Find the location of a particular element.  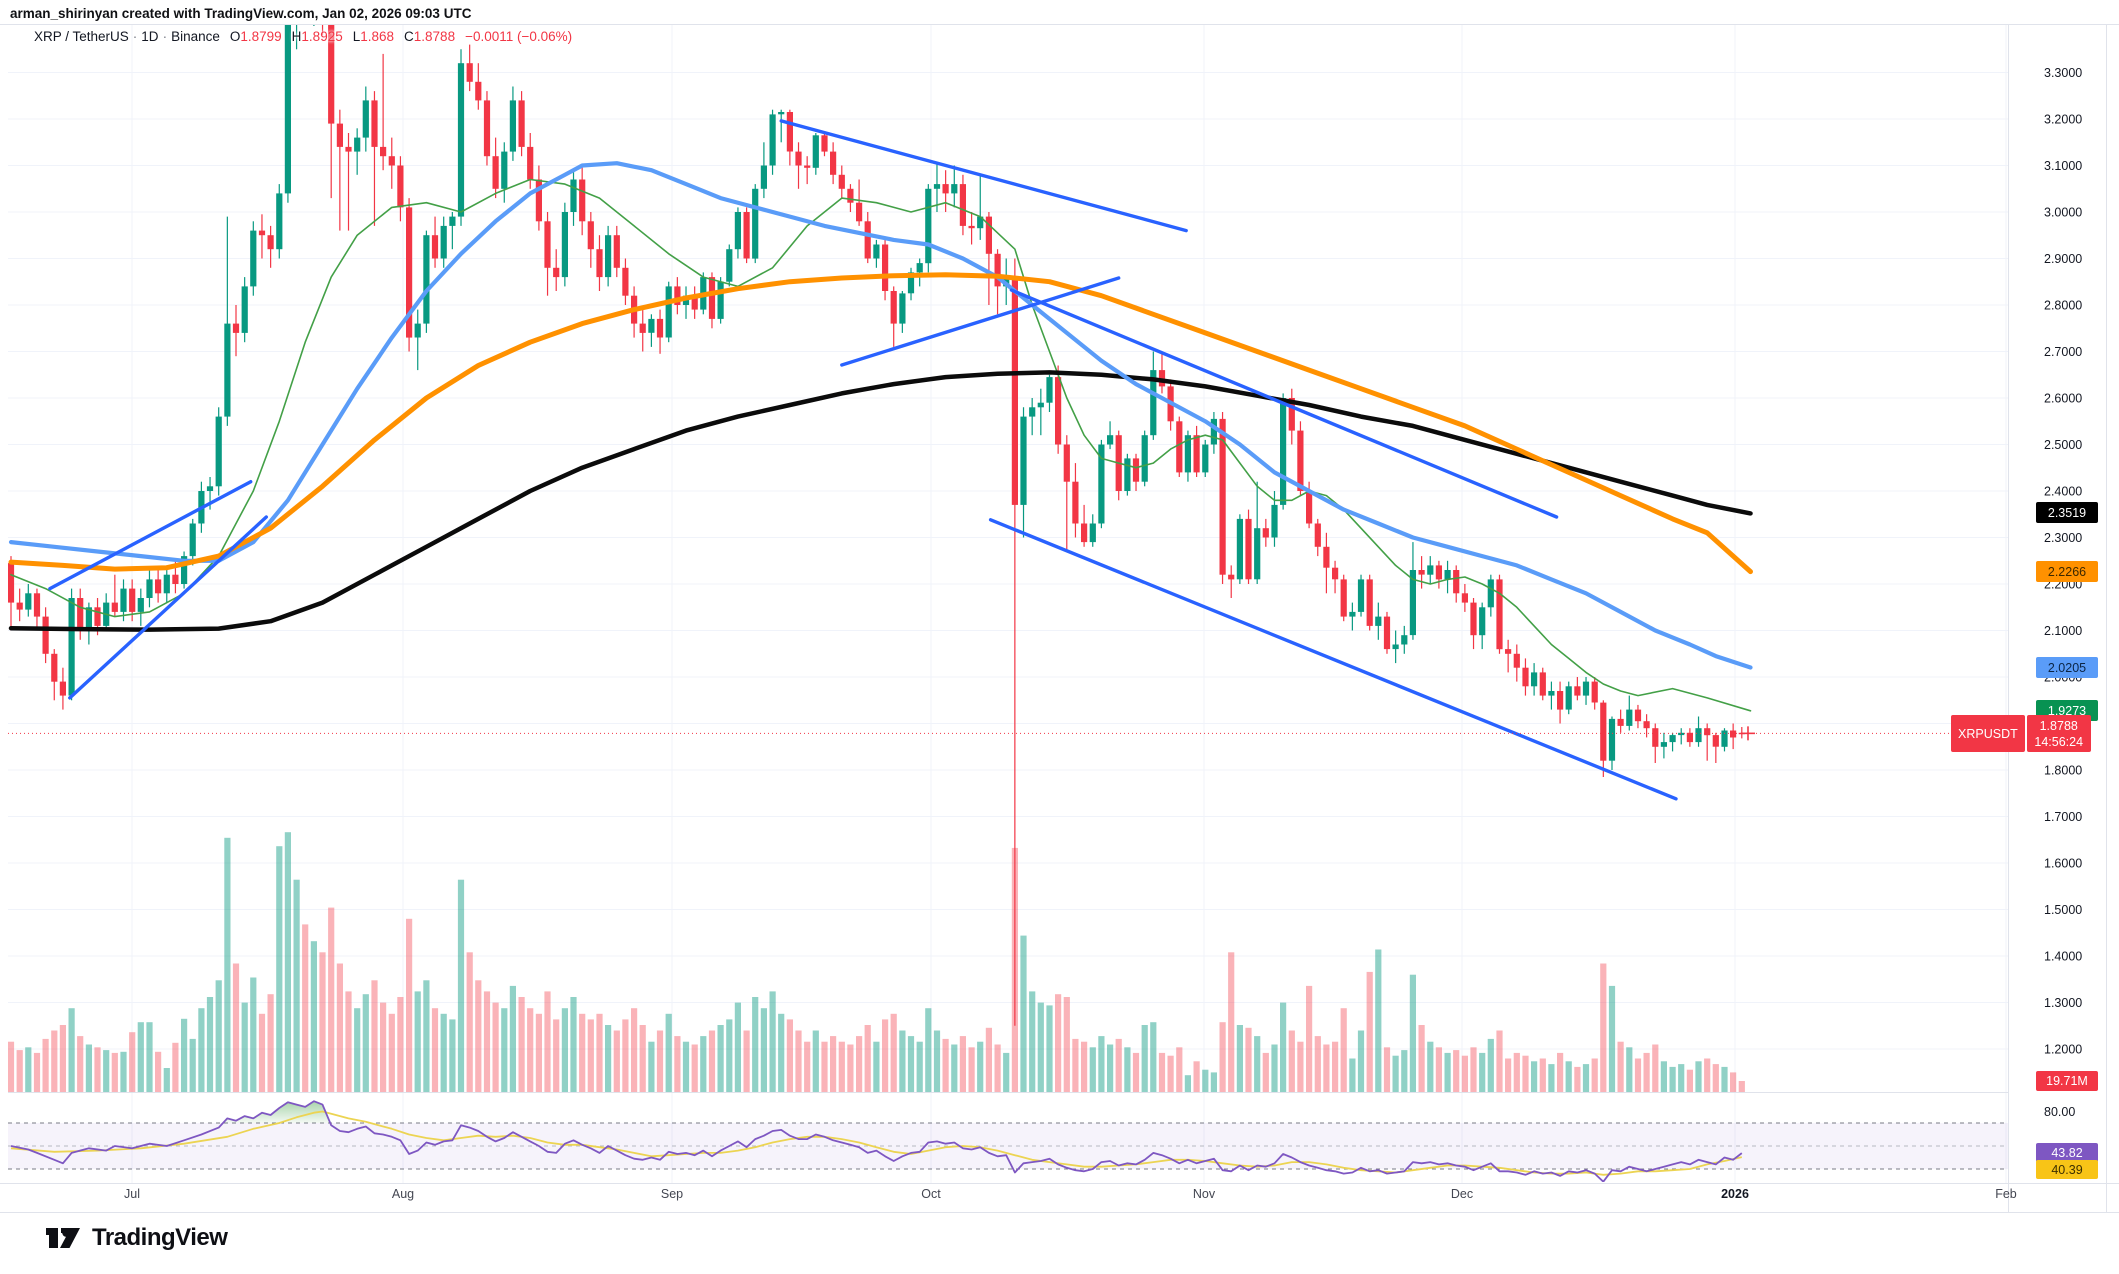

svg-text: 80.00 is located at coordinates (2059, 1112).